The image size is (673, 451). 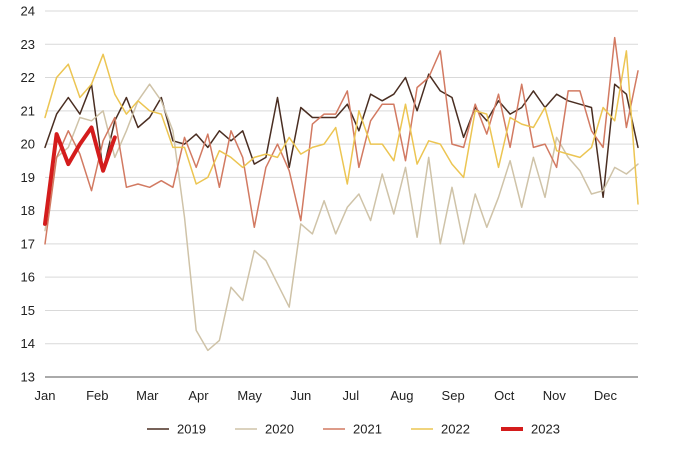 I want to click on y-tick-label: 22, so click(x=28, y=77).